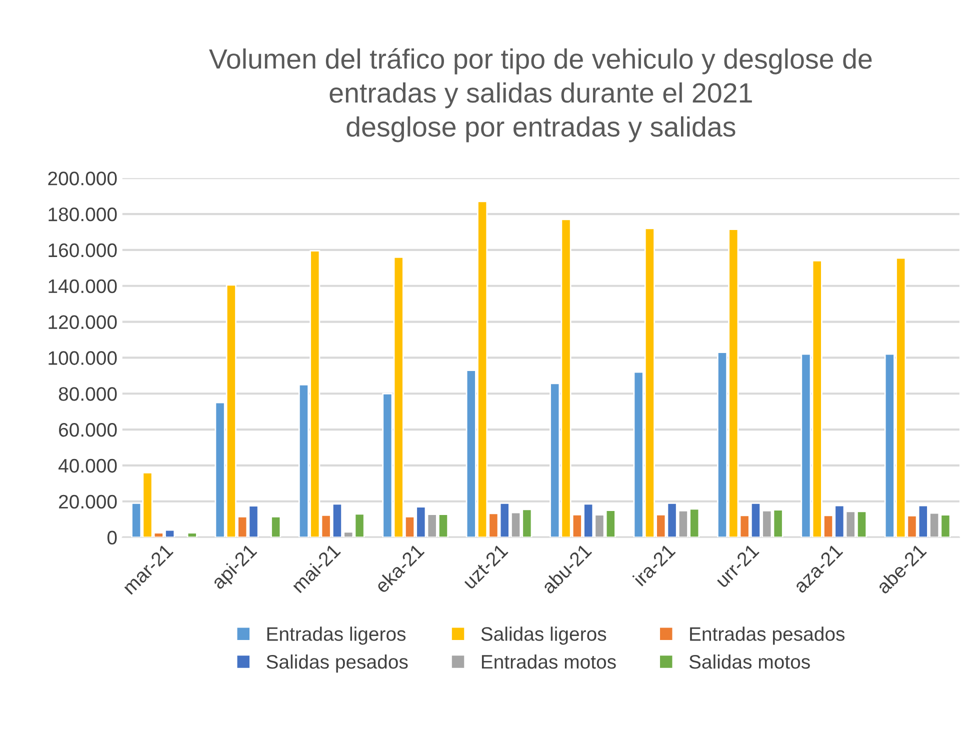  Describe the element at coordinates (336, 635) in the screenshot. I see `legend-label: Entradas ligeros` at that location.